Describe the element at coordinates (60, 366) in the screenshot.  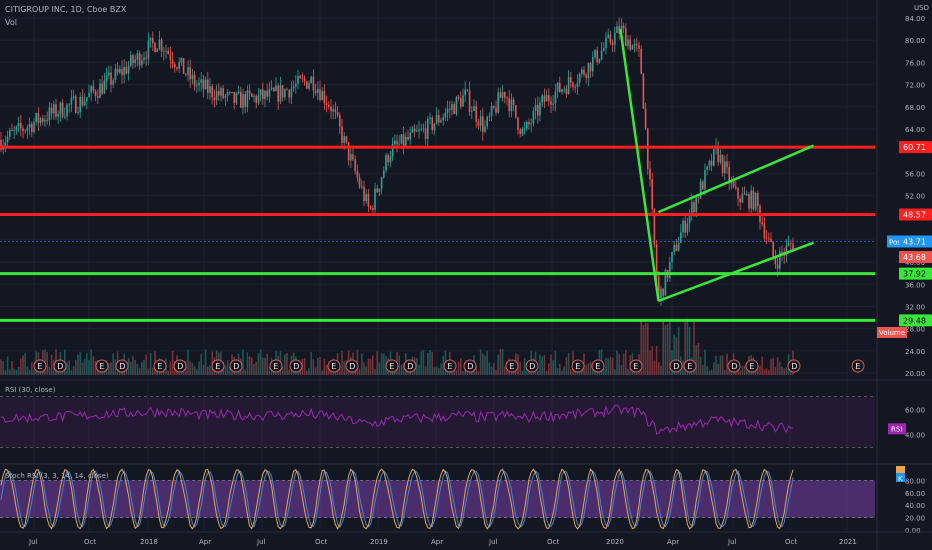
I see `event-letter: D` at that location.